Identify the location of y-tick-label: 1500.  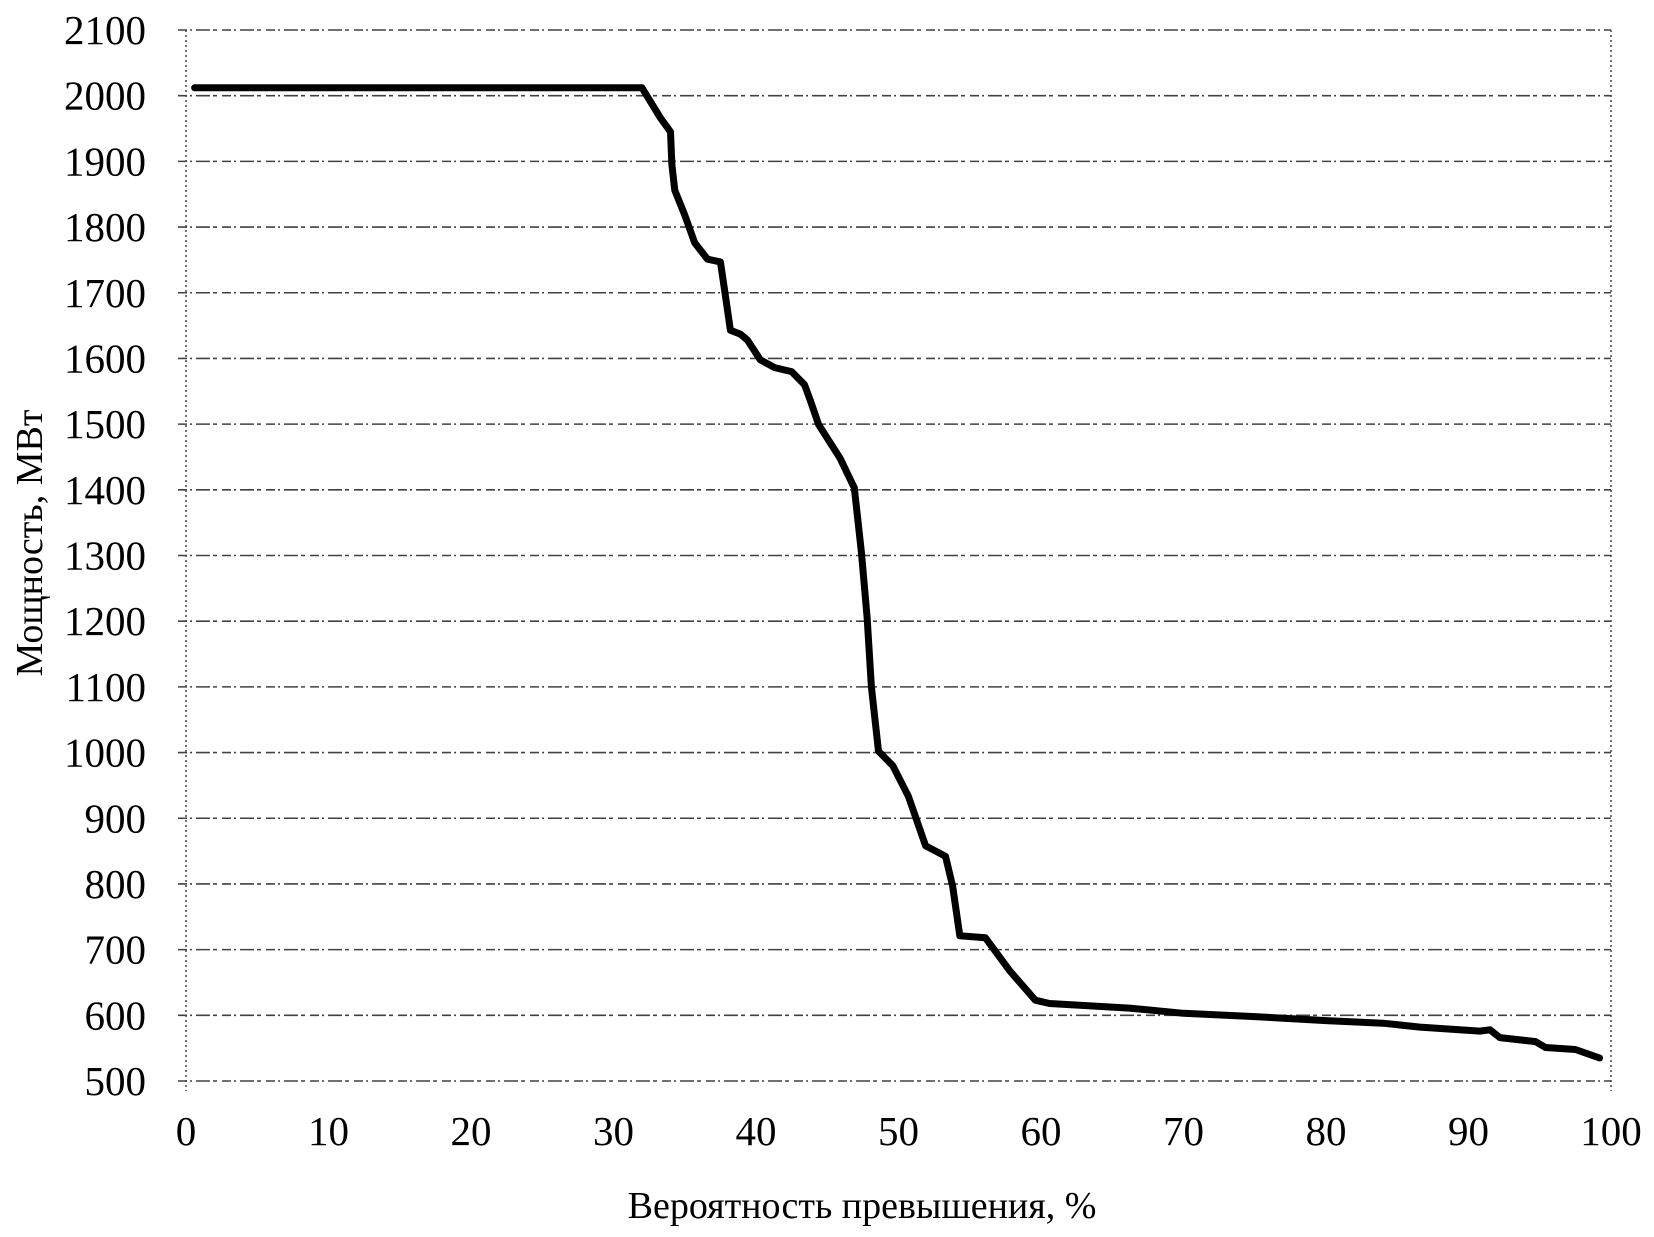
(105, 424).